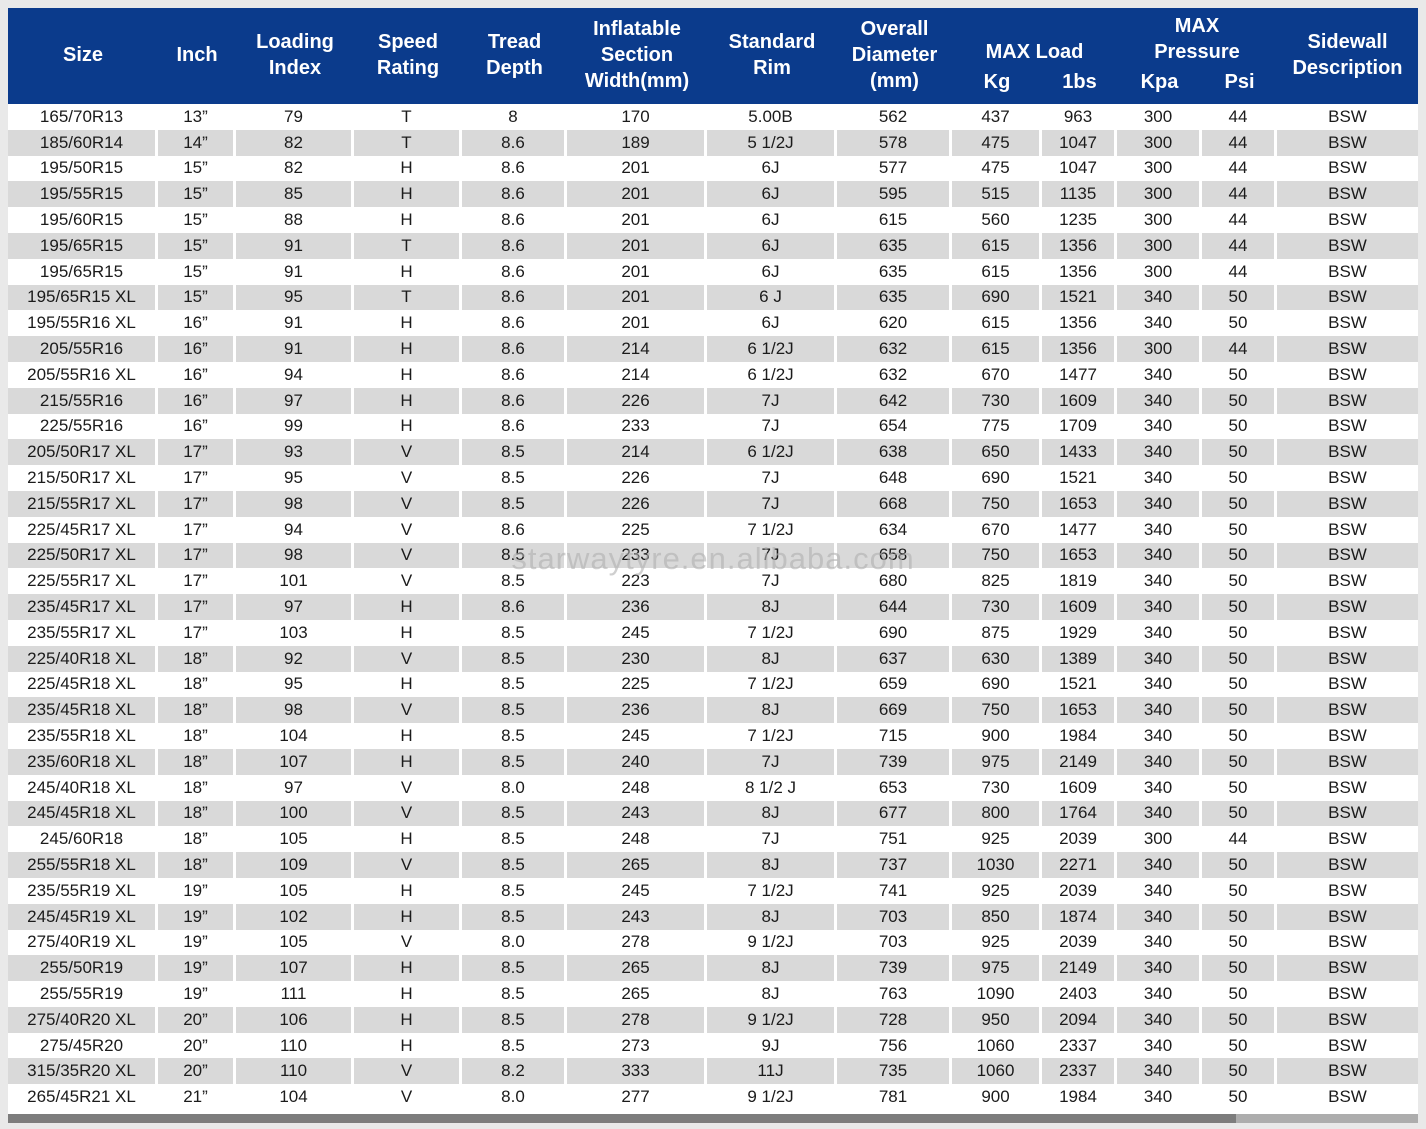  What do you see at coordinates (894, 555) in the screenshot?
I see `cell-overall_diameter: 658` at bounding box center [894, 555].